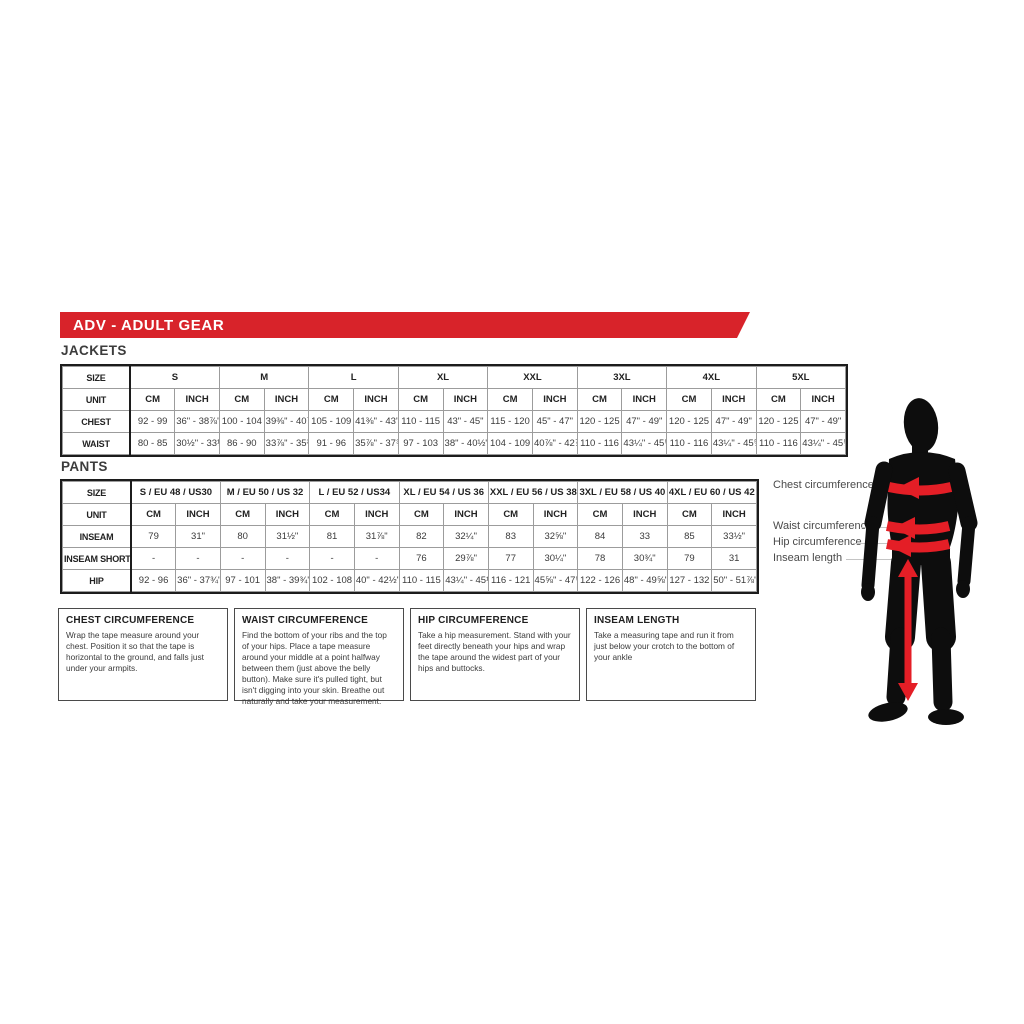 This screenshot has width=1024, height=1024. I want to click on waist-inch-cell: 38" - 40½", so click(465, 443).